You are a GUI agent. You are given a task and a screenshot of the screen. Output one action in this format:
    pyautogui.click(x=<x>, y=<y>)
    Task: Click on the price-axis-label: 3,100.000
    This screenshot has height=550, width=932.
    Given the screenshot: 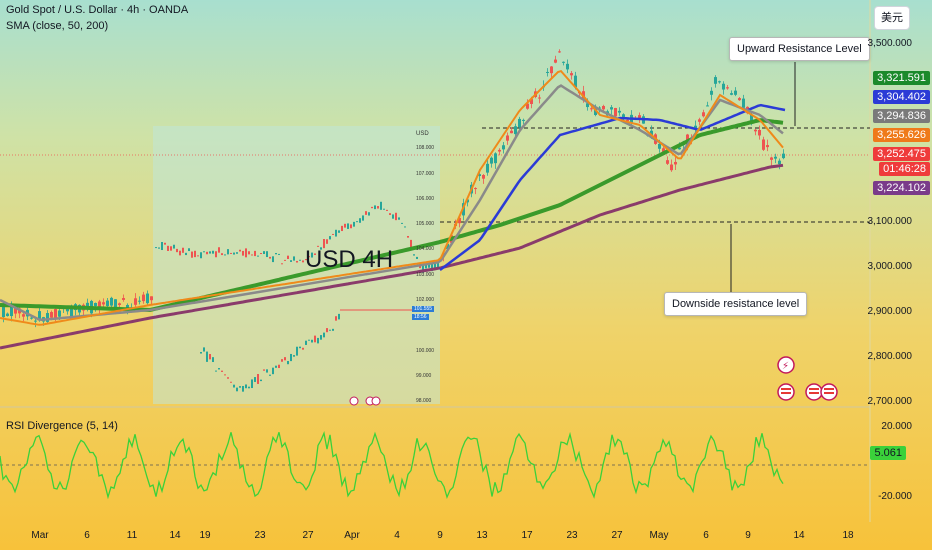 What is the action you would take?
    pyautogui.click(x=890, y=221)
    